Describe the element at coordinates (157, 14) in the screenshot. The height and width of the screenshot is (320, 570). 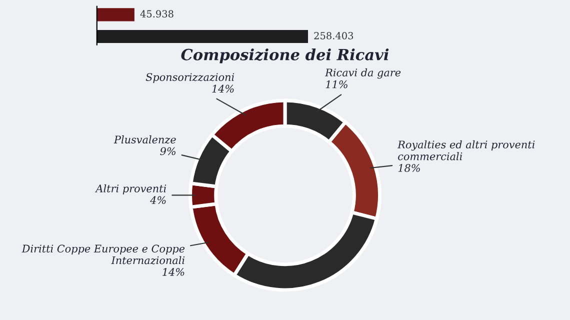
I see `data-label: 45.938` at that location.